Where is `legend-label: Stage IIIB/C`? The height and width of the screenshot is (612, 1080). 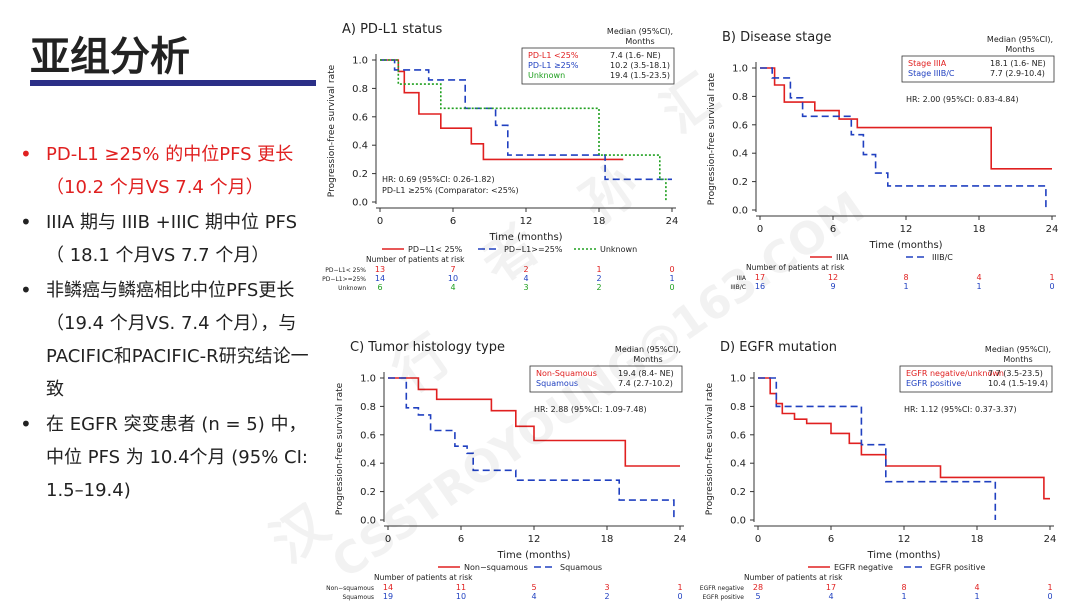 legend-label: Stage IIIB/C is located at coordinates (931, 73).